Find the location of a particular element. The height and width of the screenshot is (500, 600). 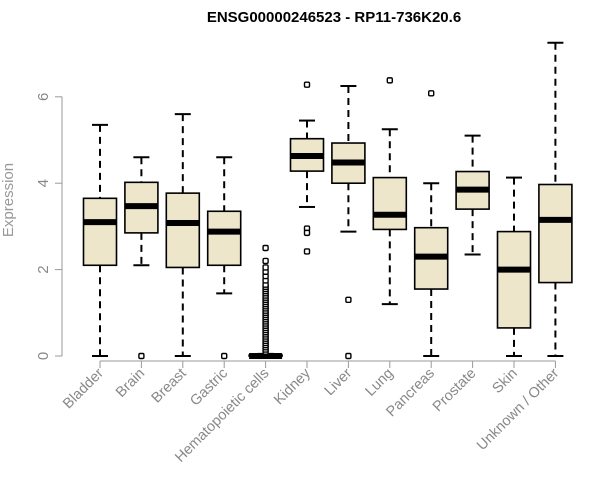

box-breast is located at coordinates (183, 235).